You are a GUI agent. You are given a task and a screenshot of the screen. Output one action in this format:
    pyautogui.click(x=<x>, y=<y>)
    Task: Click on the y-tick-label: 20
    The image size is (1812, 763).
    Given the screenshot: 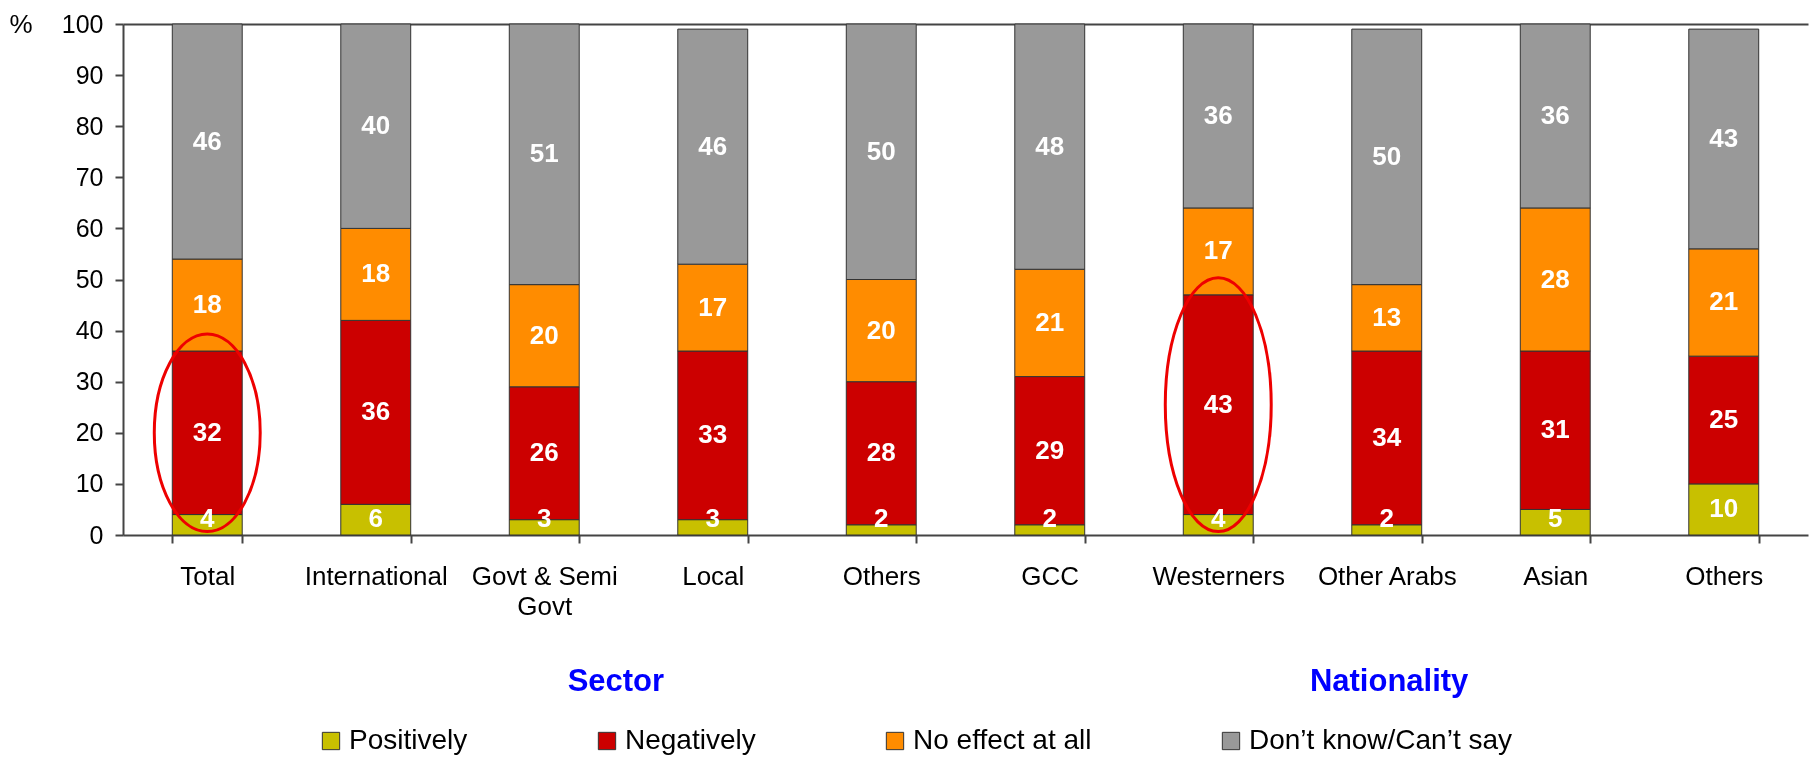 What is the action you would take?
    pyautogui.click(x=89, y=432)
    